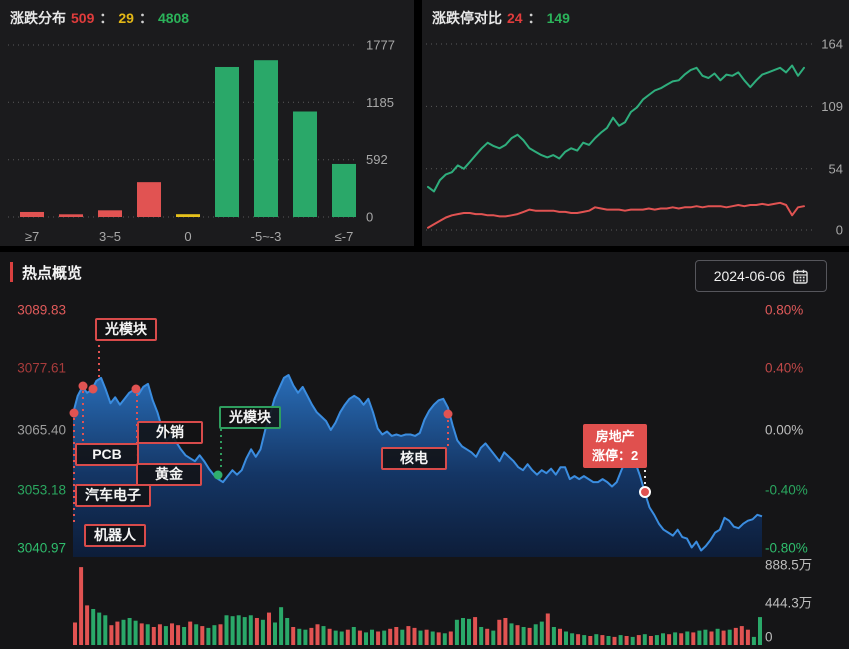 The width and height of the screenshot is (849, 649). What do you see at coordinates (41, 548) in the screenshot?
I see `price-axis-label: 3040.97` at bounding box center [41, 548].